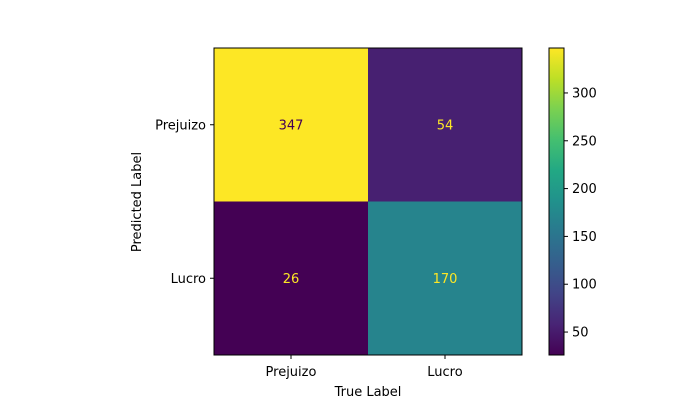 Image resolution: width=700 pixels, height=400 pixels. I want to click on colorbar-tick-label: 100, so click(584, 285).